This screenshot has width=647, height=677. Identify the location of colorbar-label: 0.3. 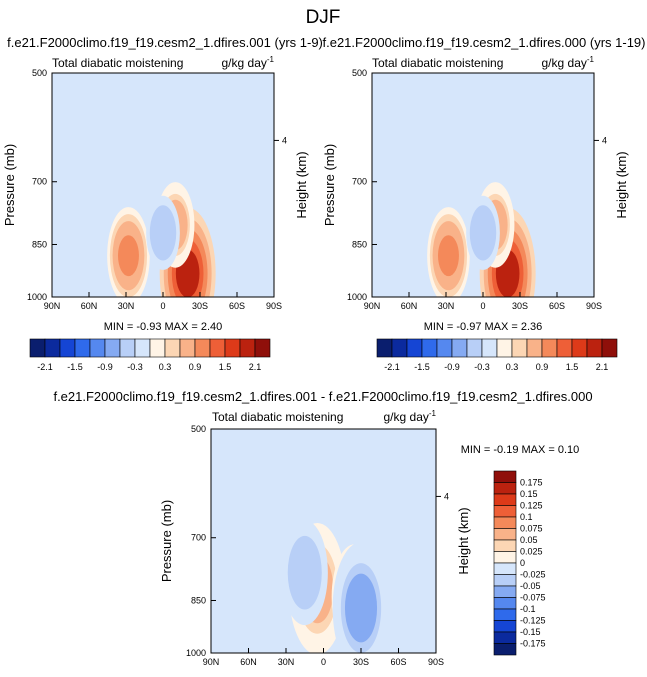
(512, 367).